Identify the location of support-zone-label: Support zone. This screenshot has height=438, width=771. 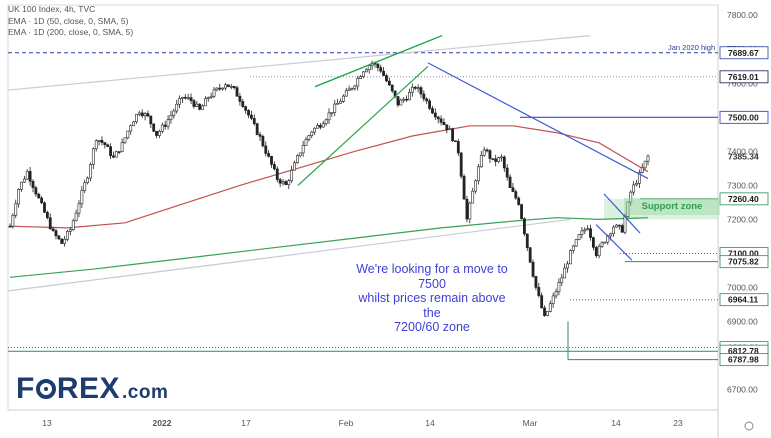
(672, 206).